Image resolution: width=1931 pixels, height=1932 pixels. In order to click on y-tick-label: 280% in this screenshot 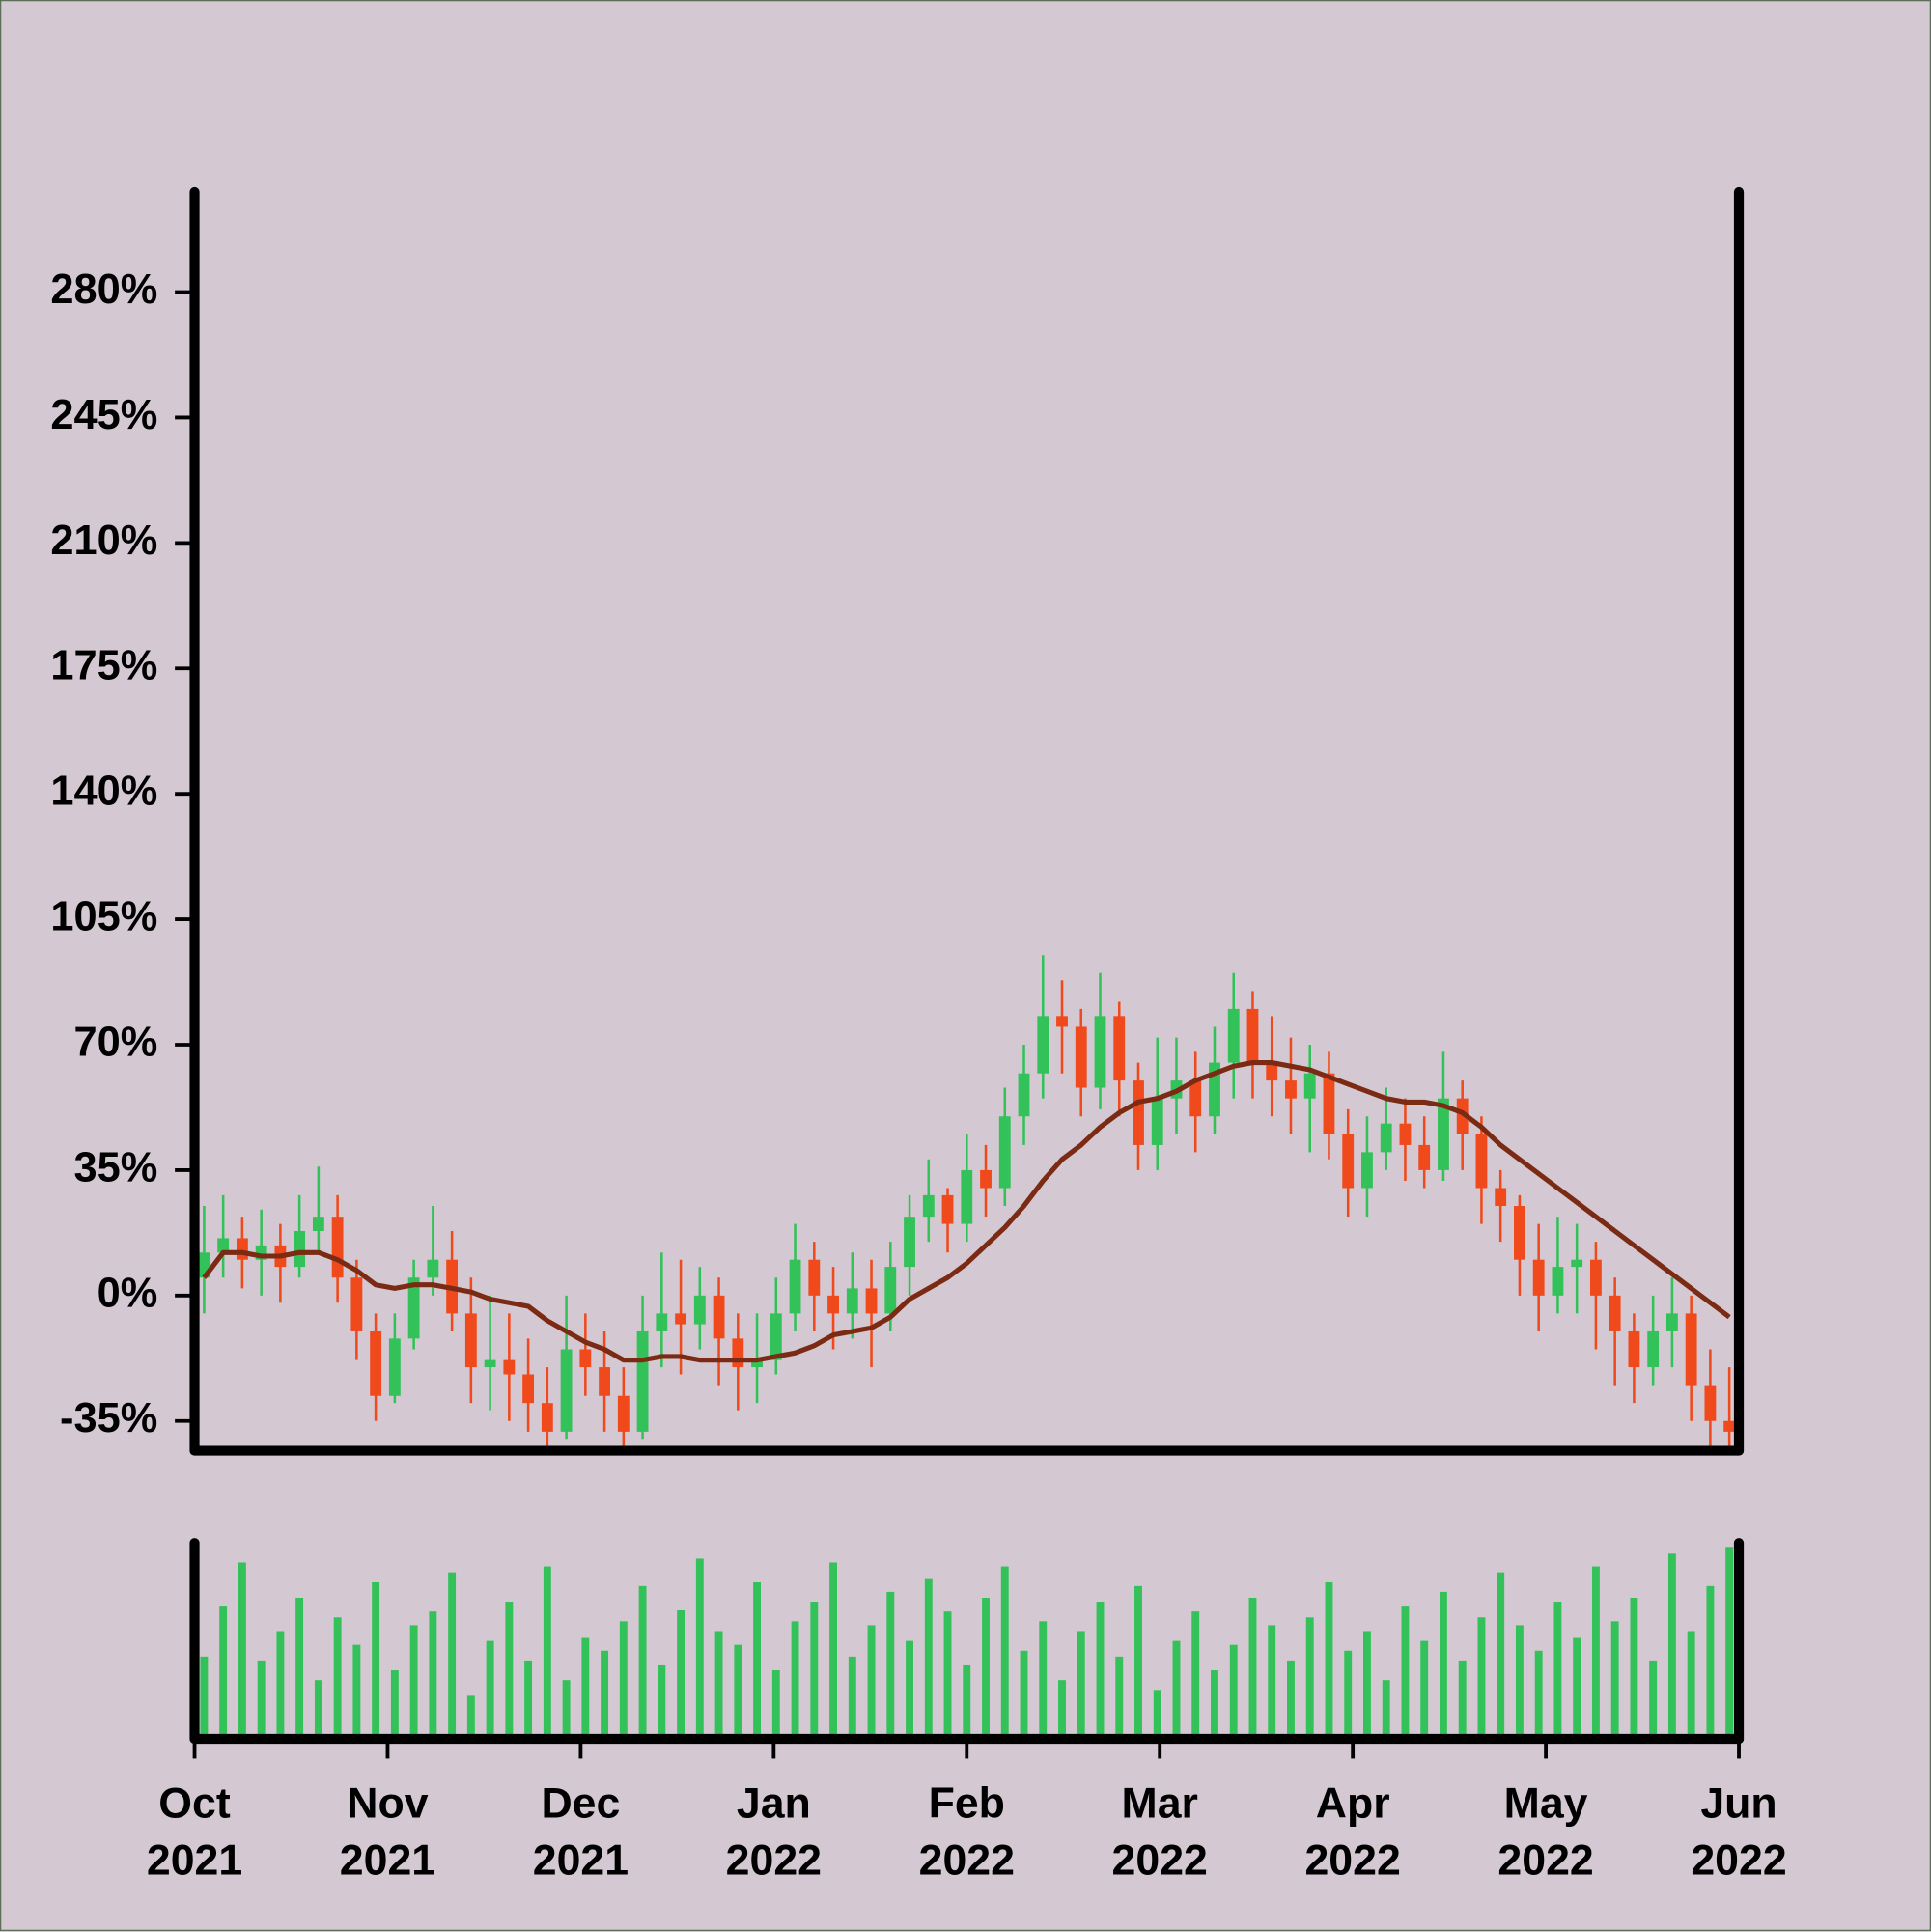, I will do `click(103, 289)`.